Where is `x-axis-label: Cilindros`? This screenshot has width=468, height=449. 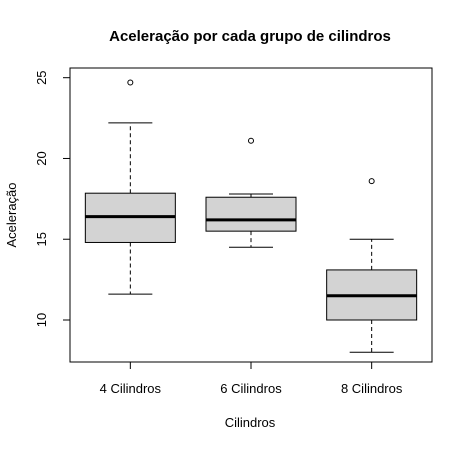
x-axis-label: Cilindros is located at coordinates (250, 422).